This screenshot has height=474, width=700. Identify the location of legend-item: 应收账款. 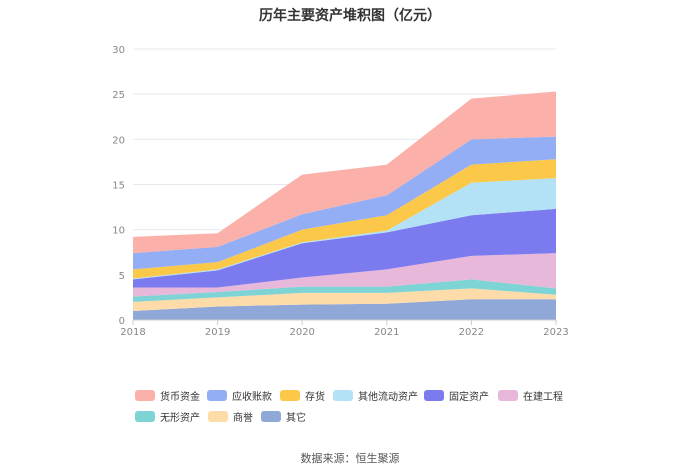
(239, 395).